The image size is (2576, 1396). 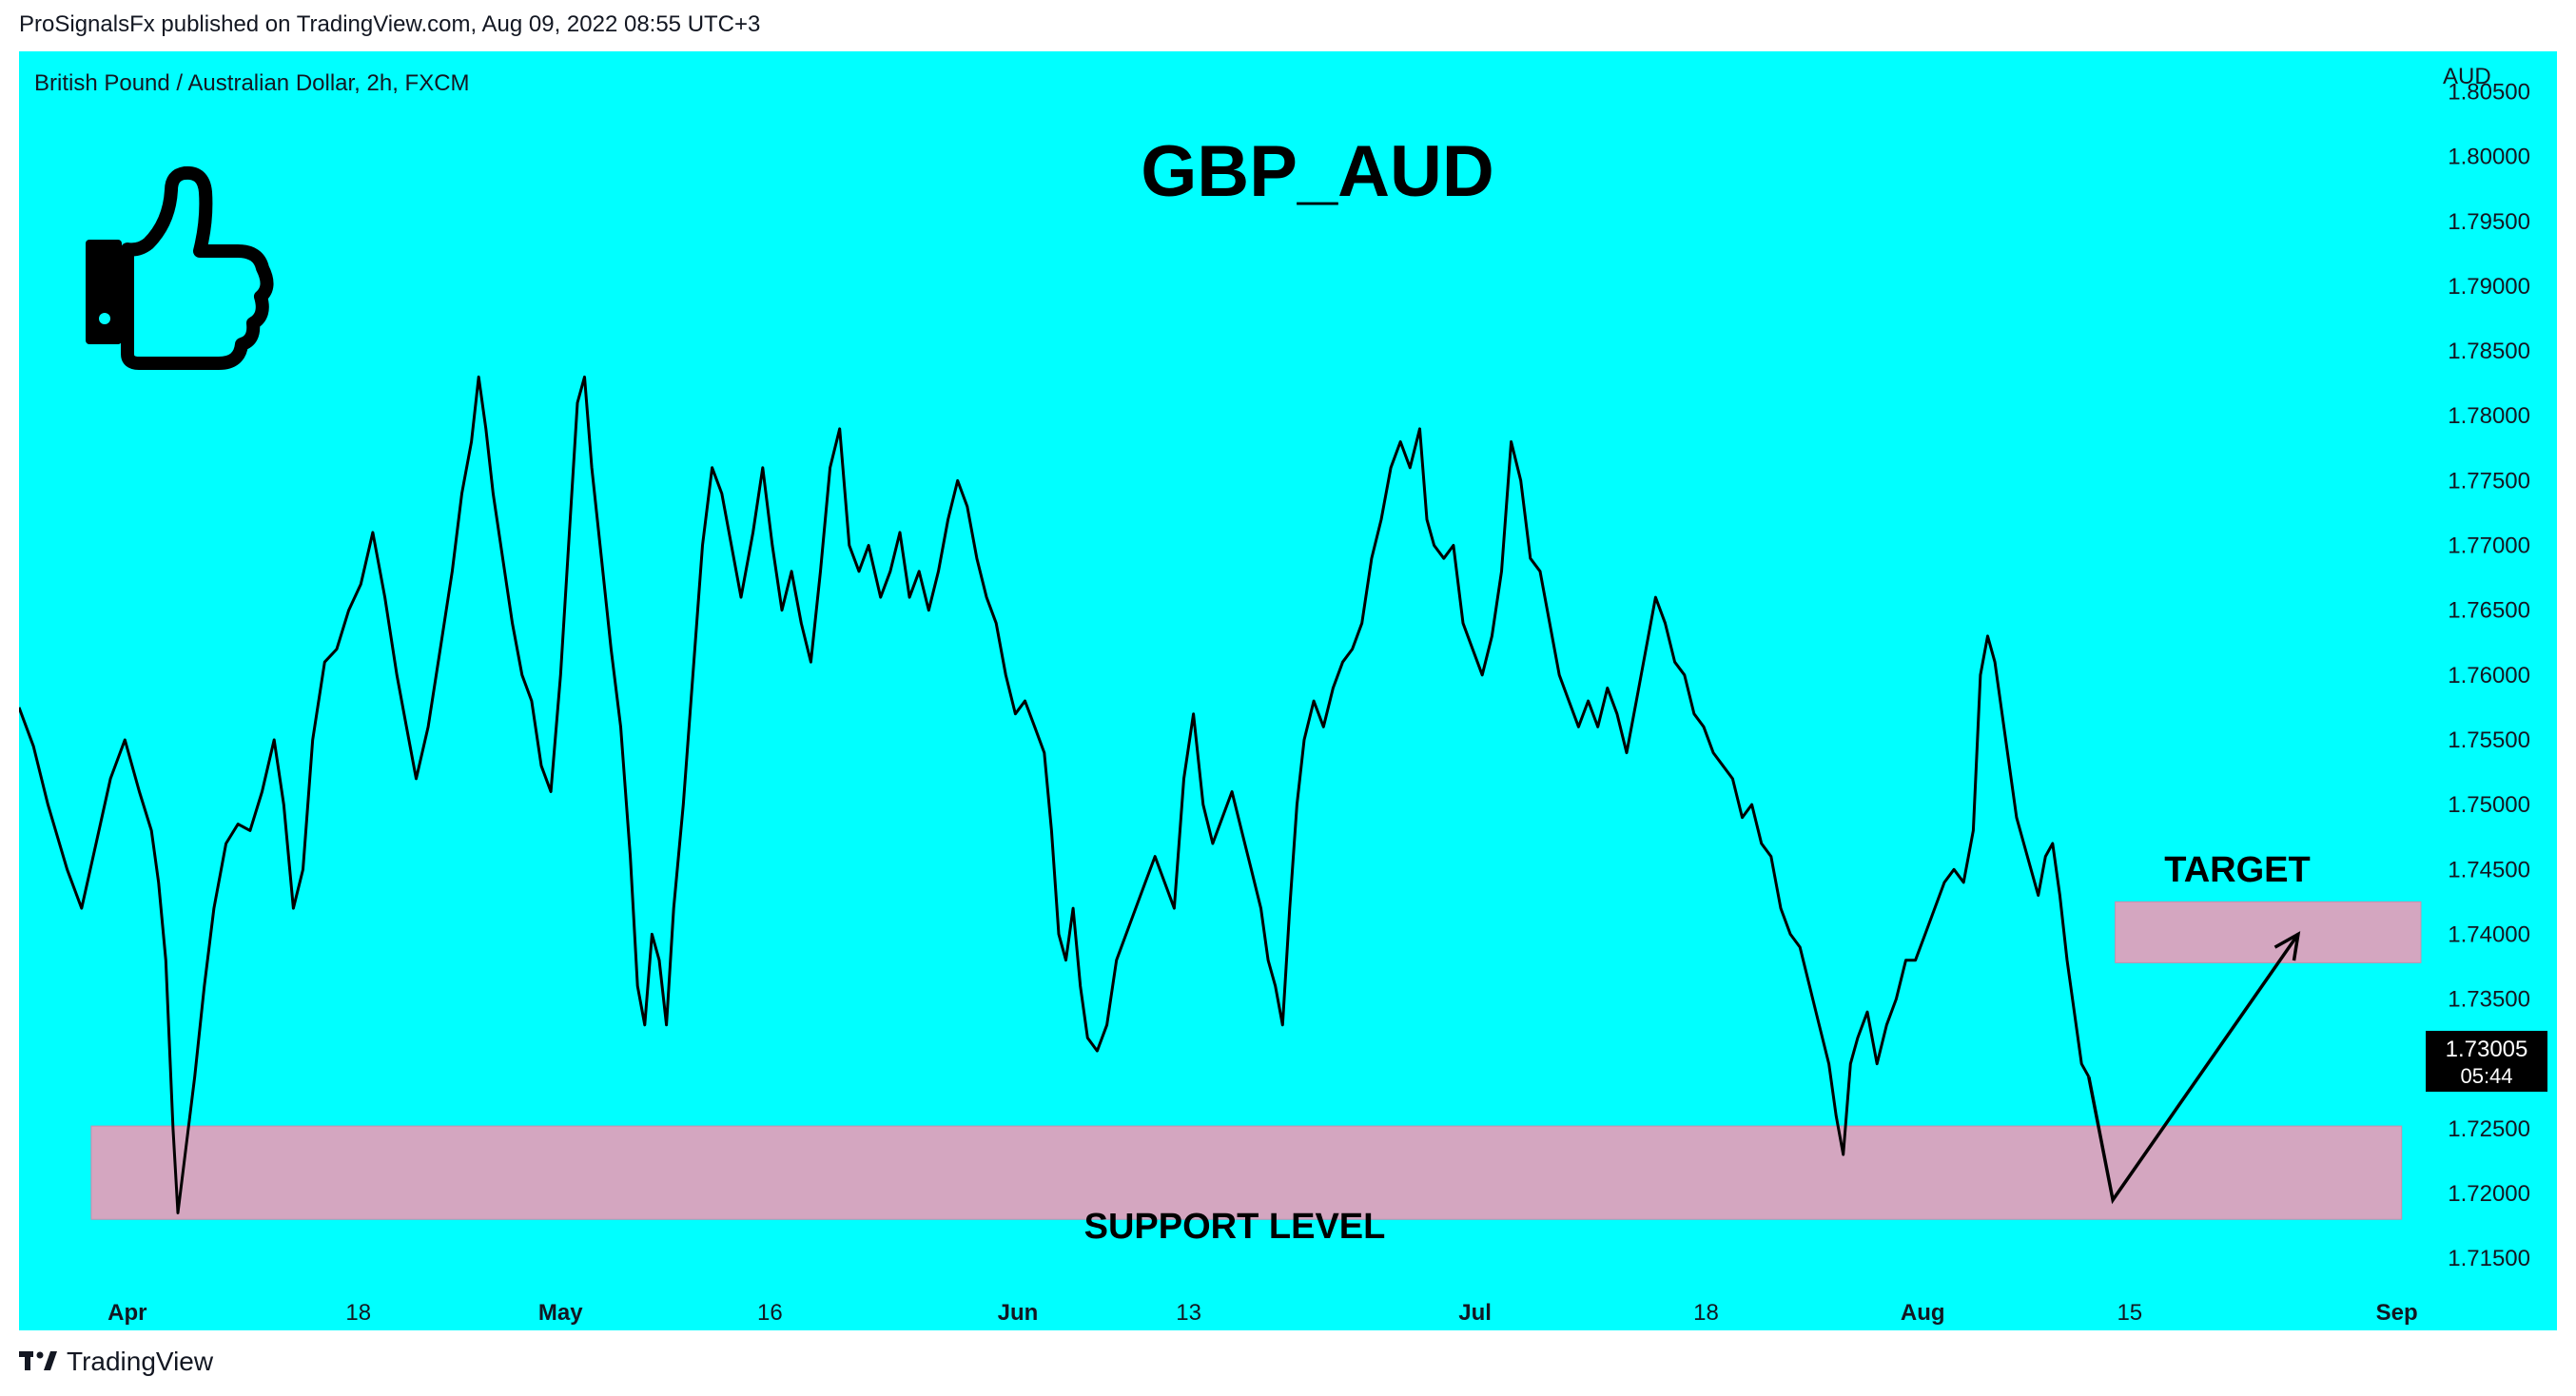 What do you see at coordinates (180, 267) in the screenshot?
I see `thumbs-up-icon` at bounding box center [180, 267].